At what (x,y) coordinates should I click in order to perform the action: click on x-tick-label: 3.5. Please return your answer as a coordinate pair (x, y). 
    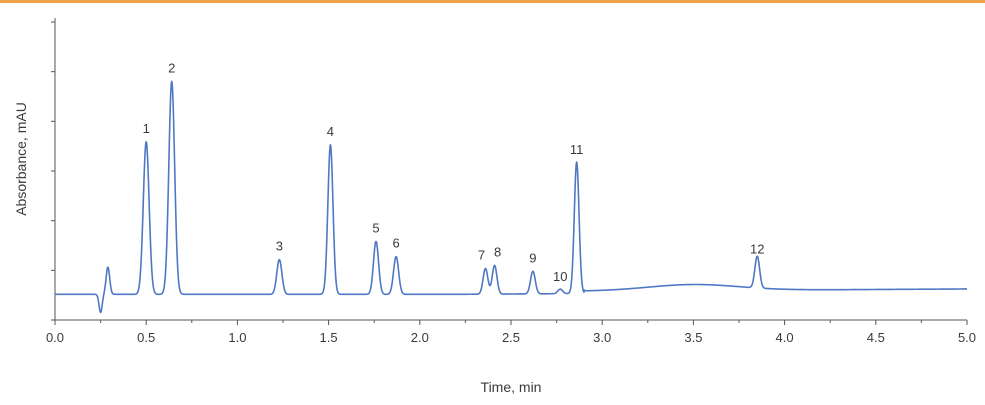
    Looking at the image, I should click on (693, 337).